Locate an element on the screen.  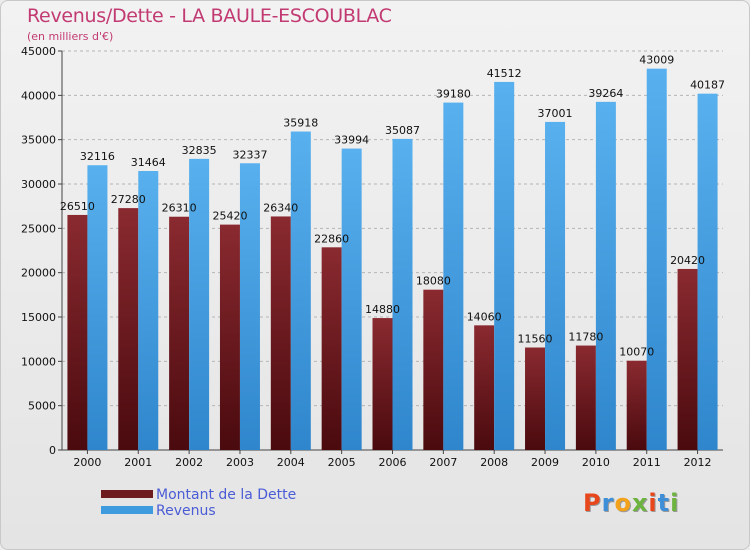
value-label-dette: 27280 is located at coordinates (128, 199).